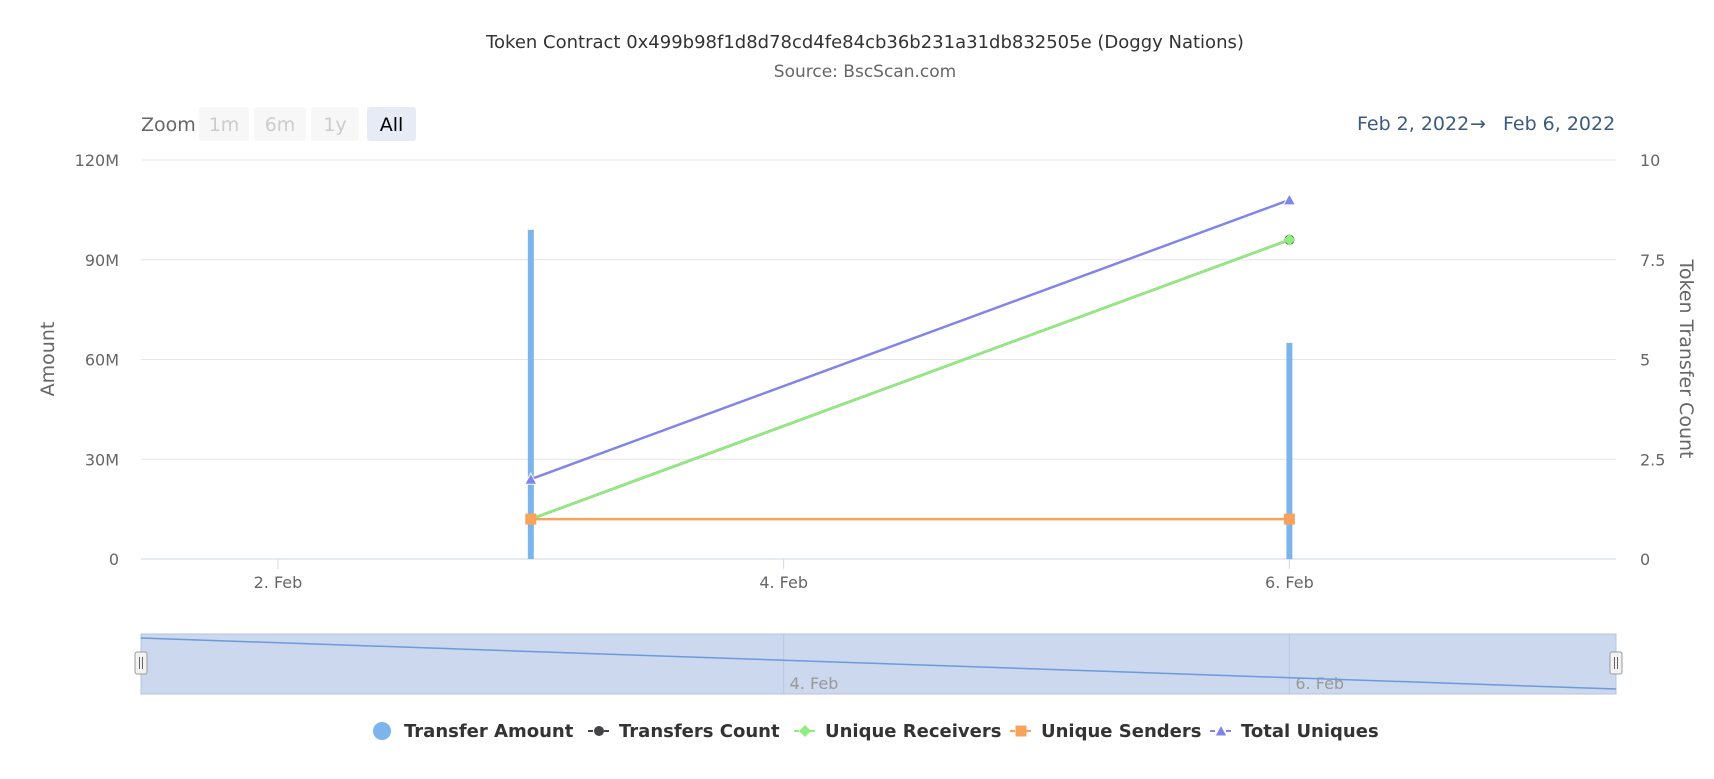 The width and height of the screenshot is (1714, 779). I want to click on legend-label: Transfers Count, so click(699, 731).